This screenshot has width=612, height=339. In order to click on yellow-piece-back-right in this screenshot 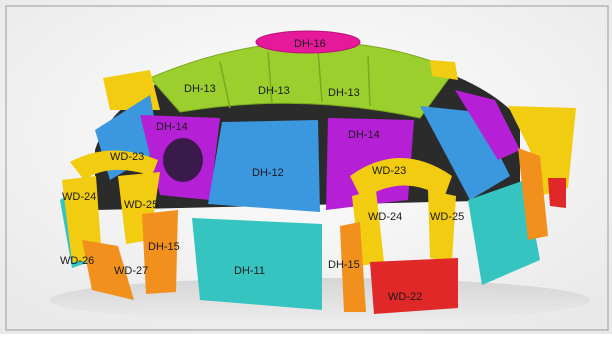, I will do `click(444, 70)`.